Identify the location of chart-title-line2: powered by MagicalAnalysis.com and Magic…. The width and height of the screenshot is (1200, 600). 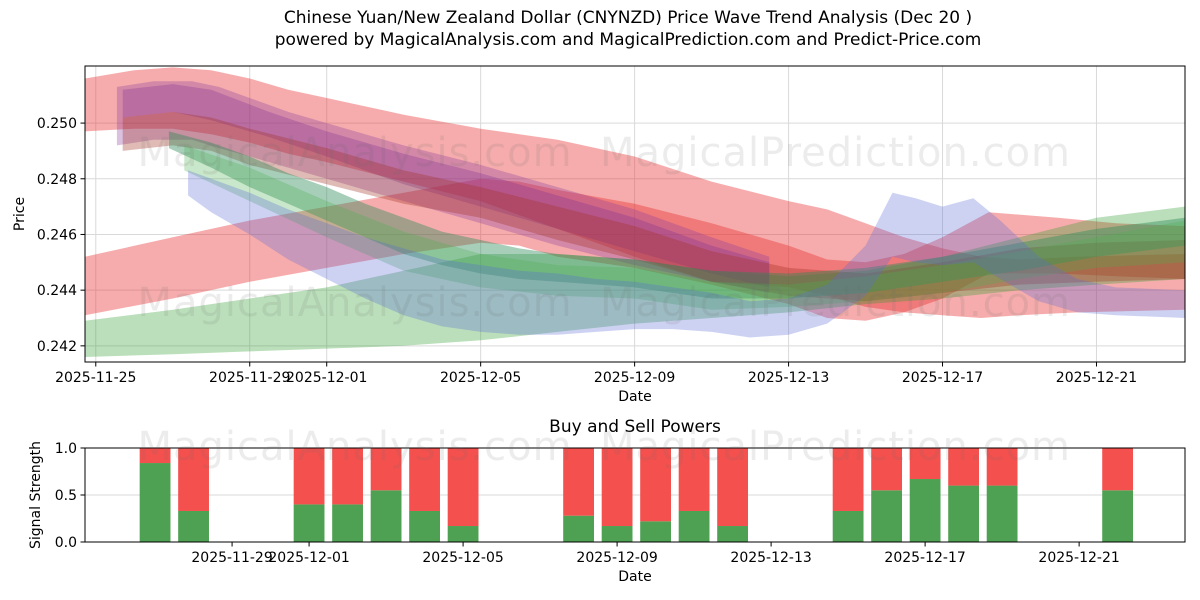
(628, 40).